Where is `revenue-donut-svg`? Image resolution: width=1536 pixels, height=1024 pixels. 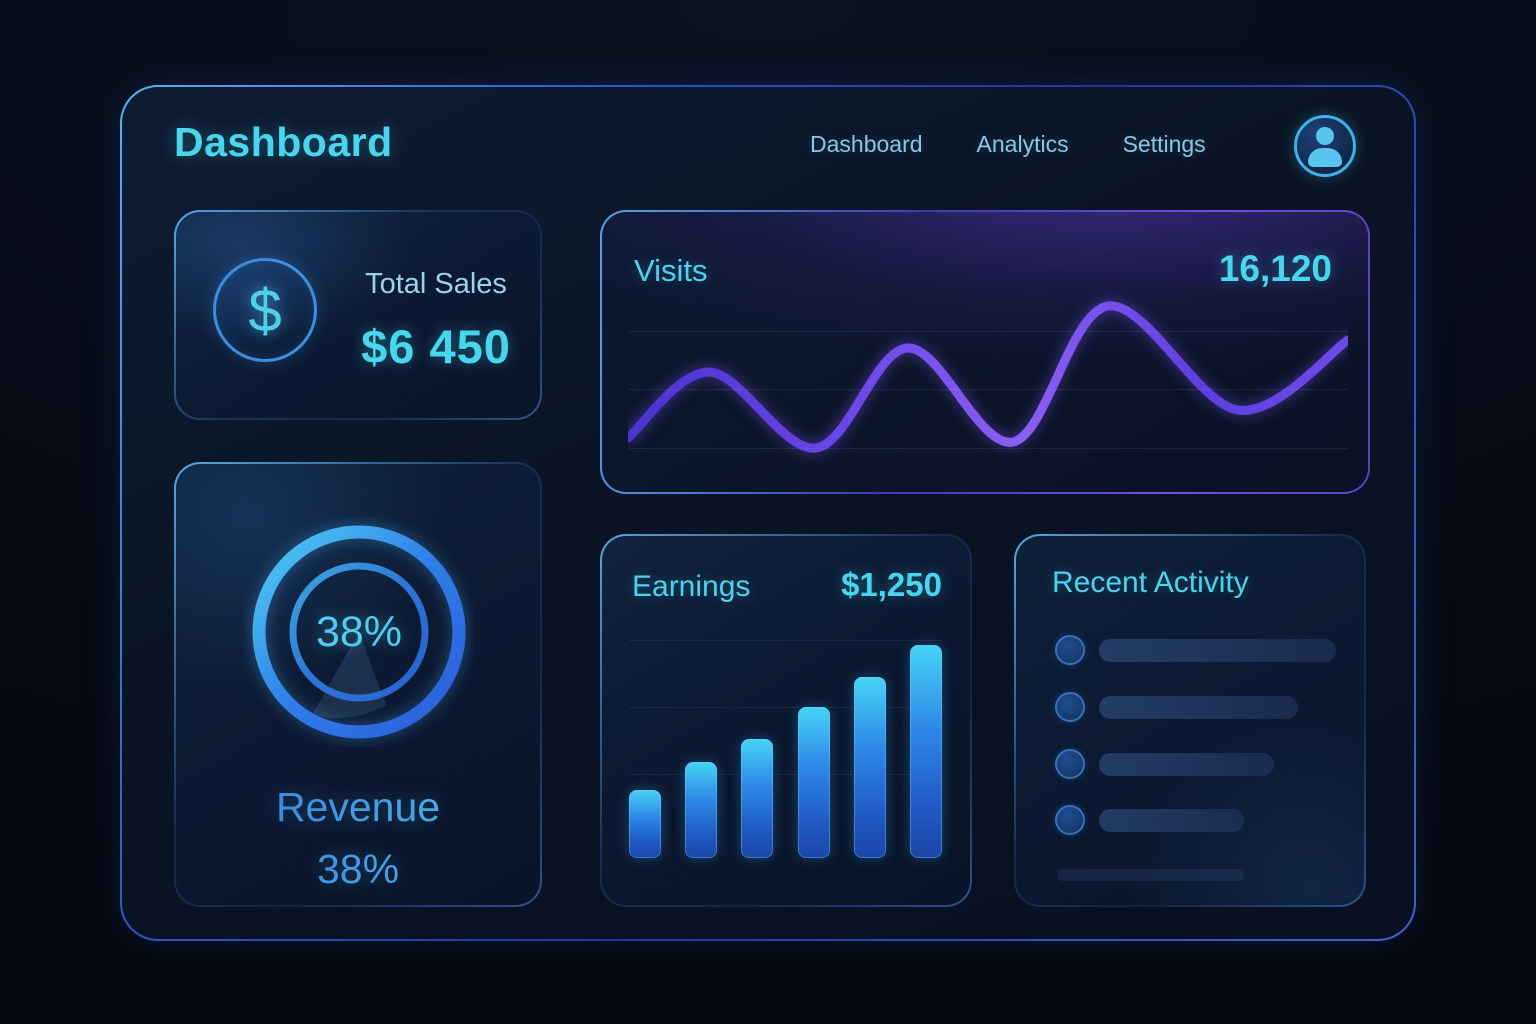 revenue-donut-svg is located at coordinates (359, 632).